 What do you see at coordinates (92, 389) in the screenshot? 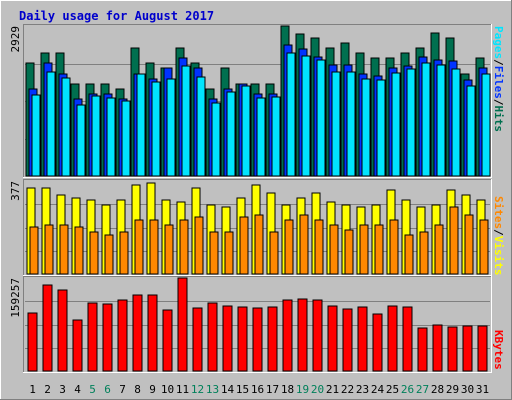
I see `x-tick-label-5: 5` at bounding box center [92, 389].